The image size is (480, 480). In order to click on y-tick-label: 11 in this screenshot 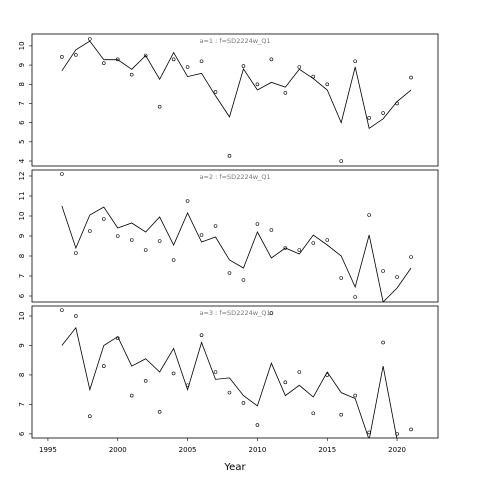, I will do `click(22, 196)`.